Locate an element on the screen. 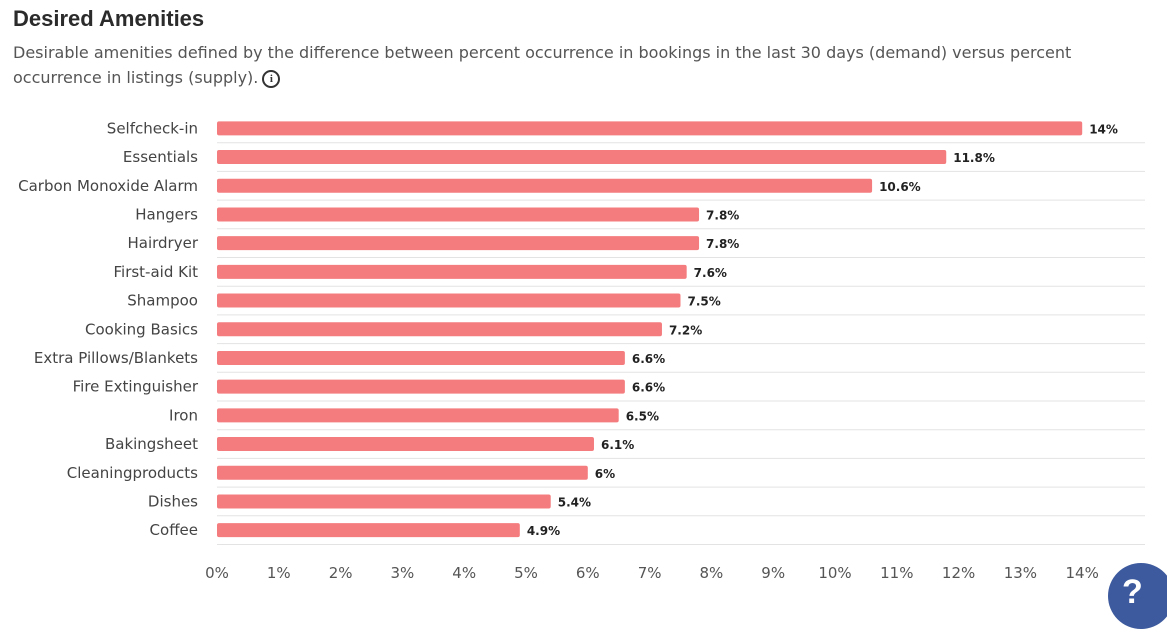  x-tick-label: 13% is located at coordinates (1020, 573).